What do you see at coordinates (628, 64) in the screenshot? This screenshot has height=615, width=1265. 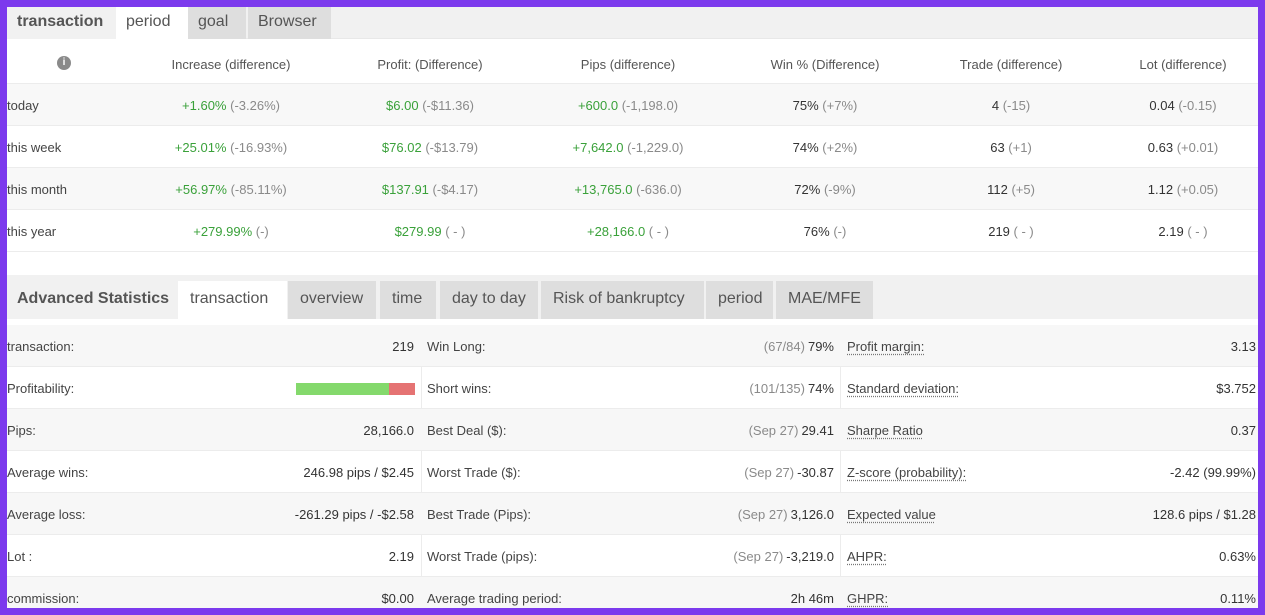 I see `col-header-pips: Pips (difference)` at bounding box center [628, 64].